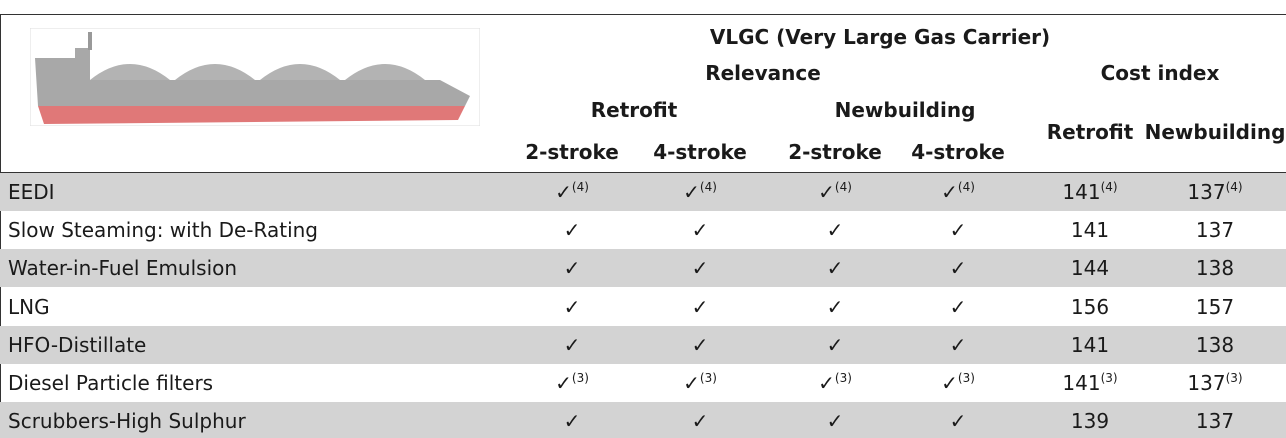 Image resolution: width=1286 pixels, height=438 pixels. Describe the element at coordinates (127, 421) in the screenshot. I see `row-label: Scrubbers-High Sulphur` at that location.